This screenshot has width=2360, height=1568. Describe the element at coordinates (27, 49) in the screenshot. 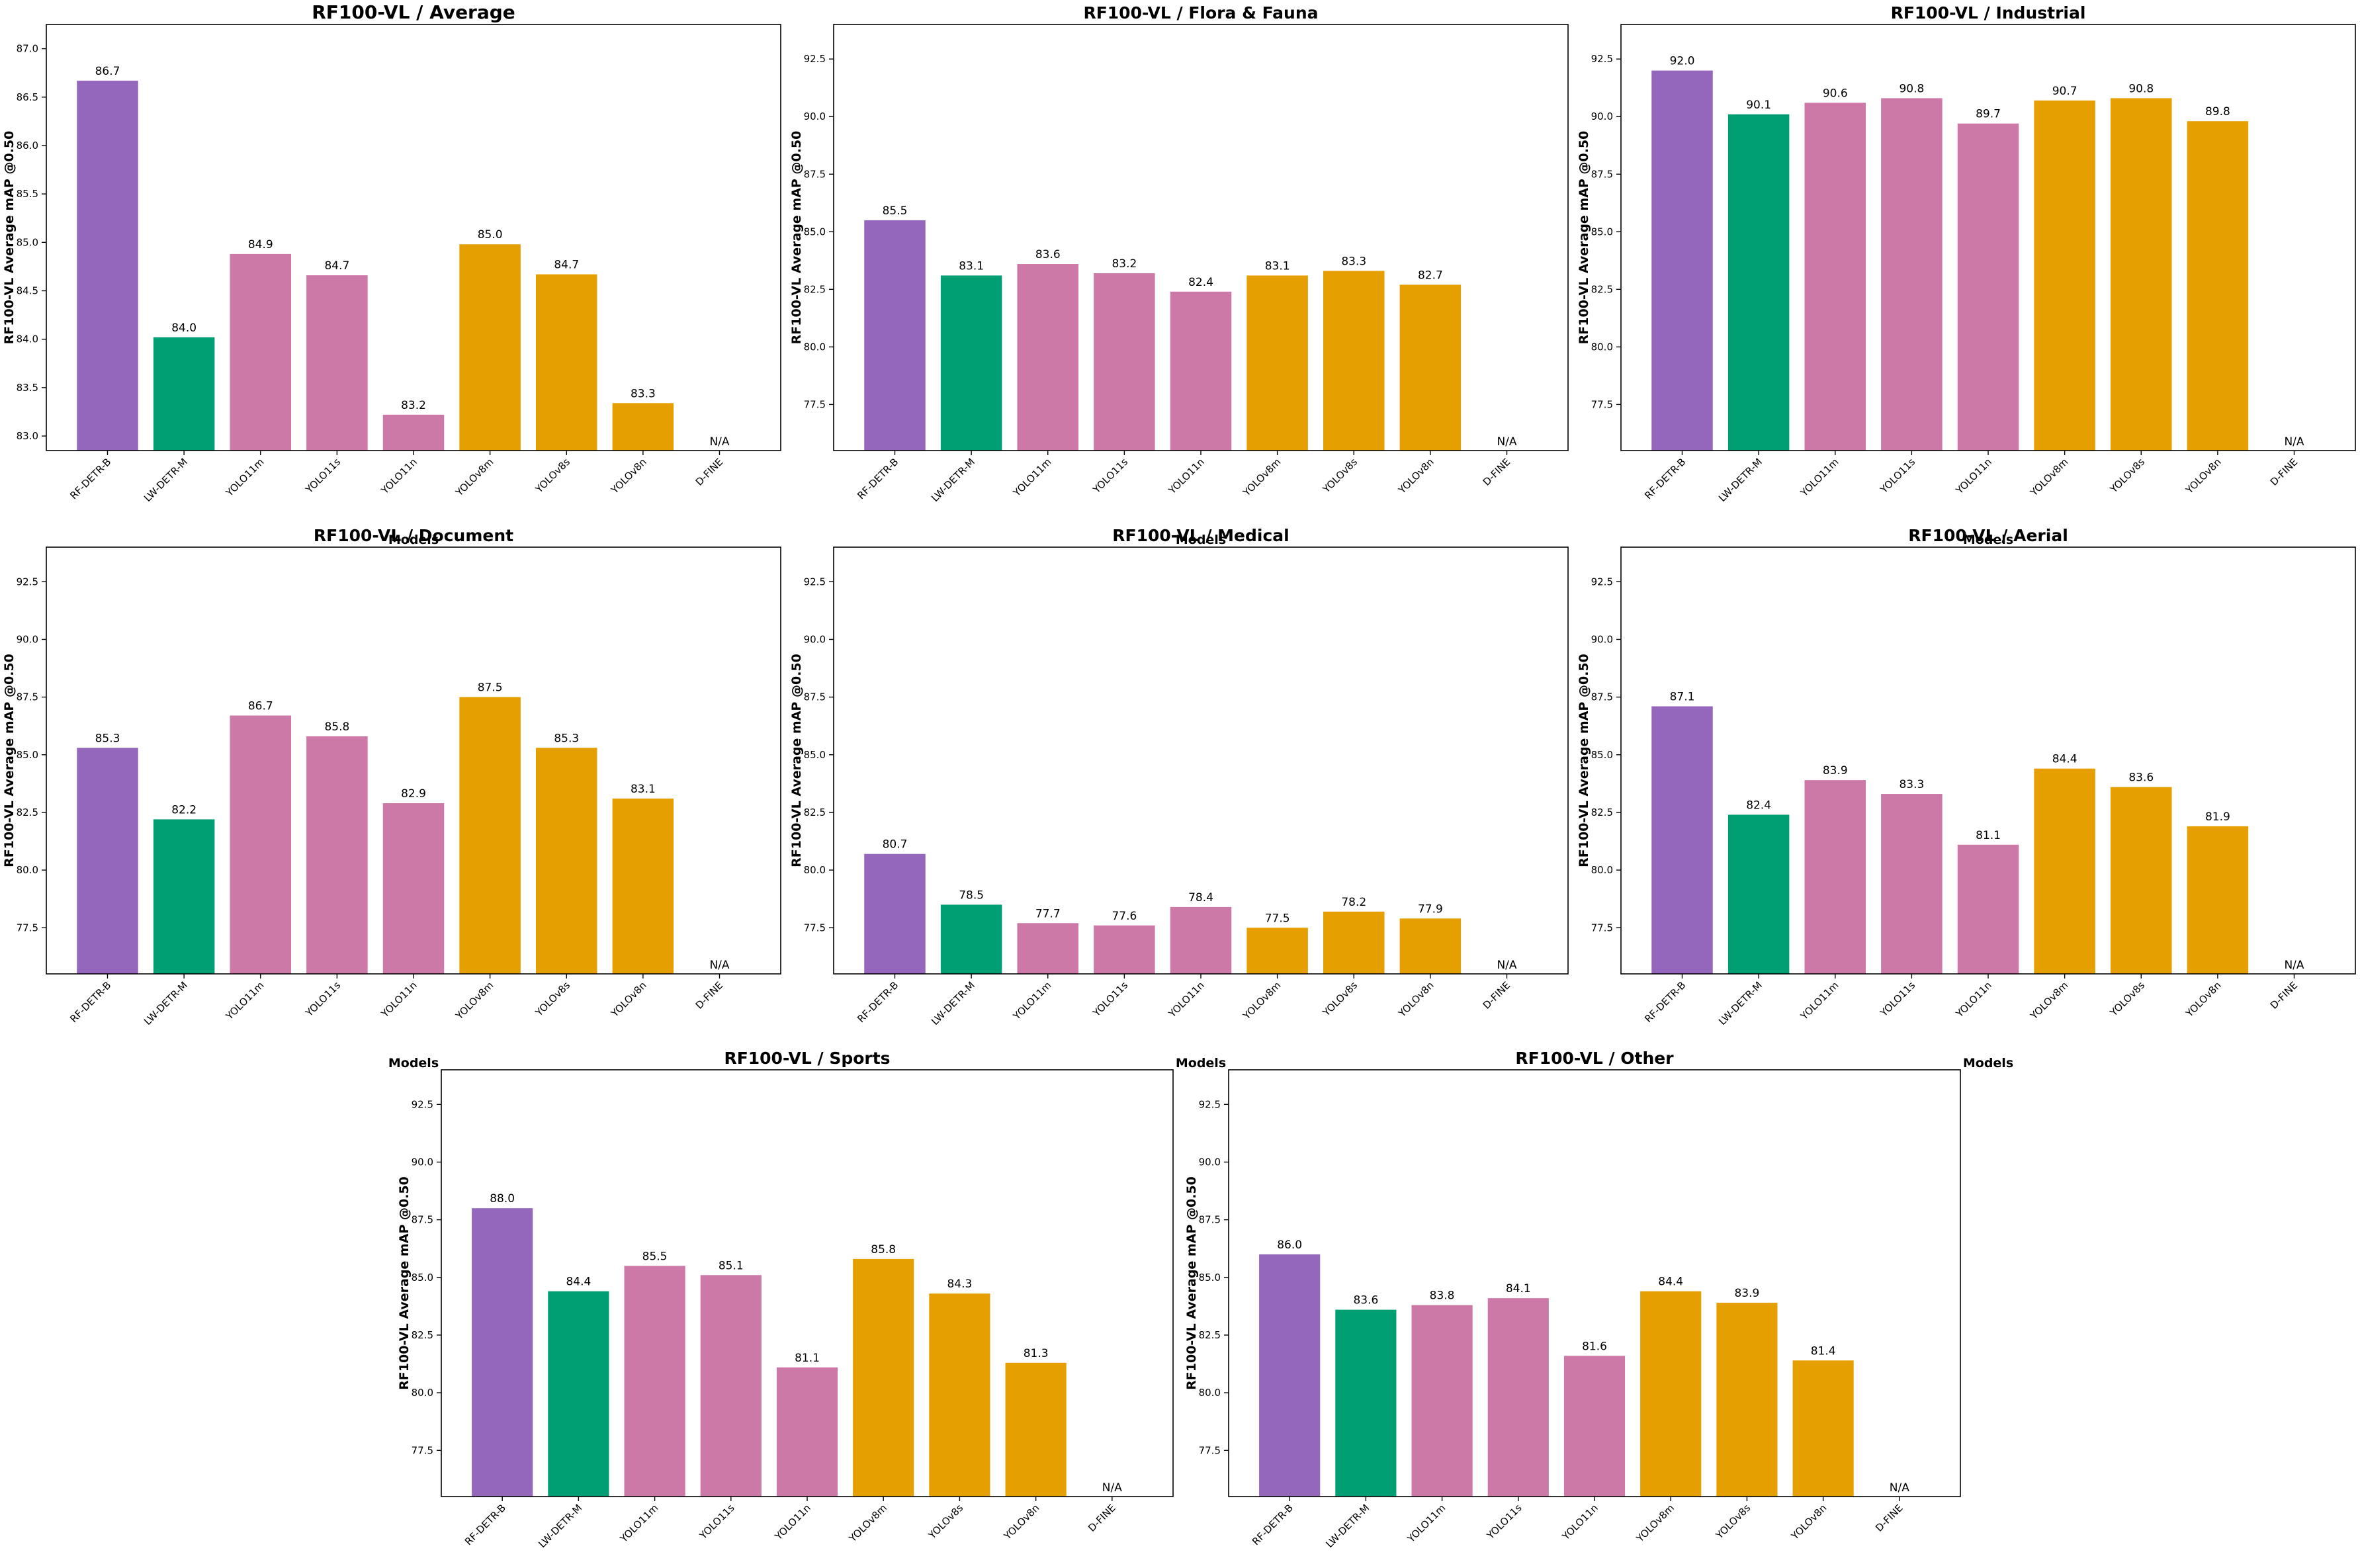

I see `y-tick-label: 87.0` at that location.